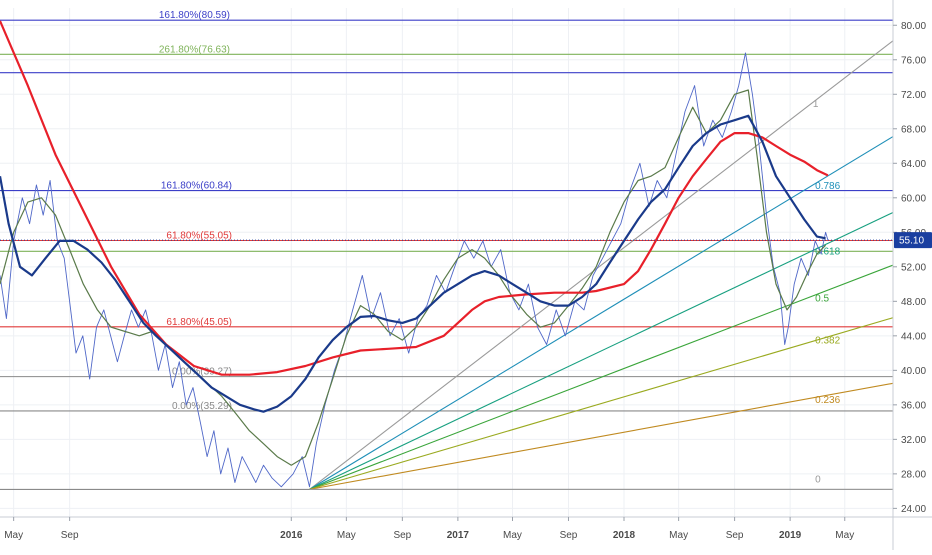  I want to click on y-tick-label: 44.00, so click(913, 336).